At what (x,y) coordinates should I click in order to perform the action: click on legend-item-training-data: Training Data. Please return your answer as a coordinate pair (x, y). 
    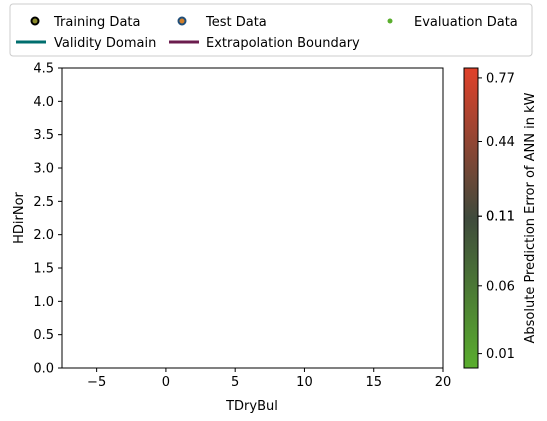
    Looking at the image, I should click on (85, 22).